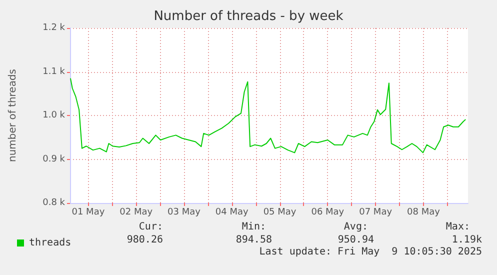 Image resolution: width=497 pixels, height=275 pixels. What do you see at coordinates (232, 213) in the screenshot?
I see `x-tick-label: 04 May` at bounding box center [232, 213].